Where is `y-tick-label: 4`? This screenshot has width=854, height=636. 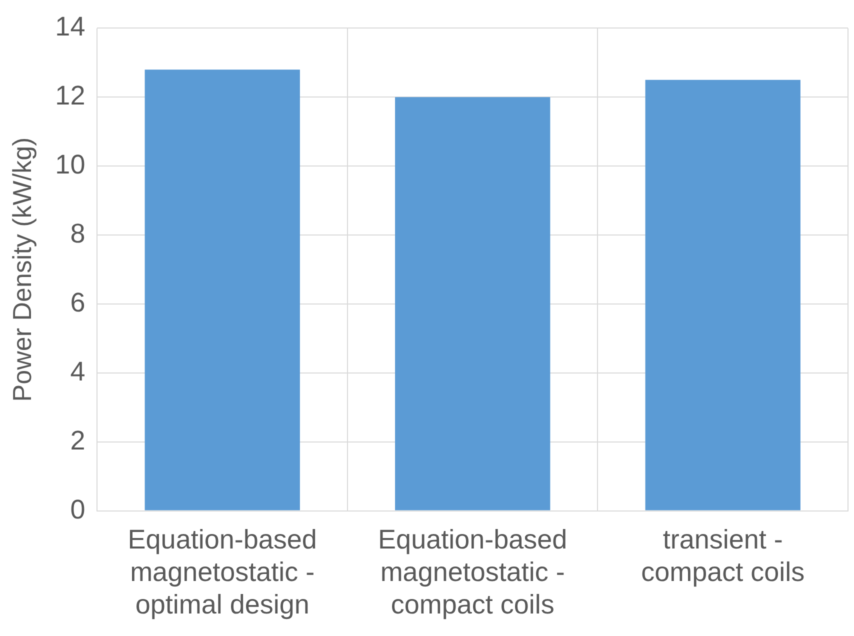
y-tick-label: 4 is located at coordinates (78, 371).